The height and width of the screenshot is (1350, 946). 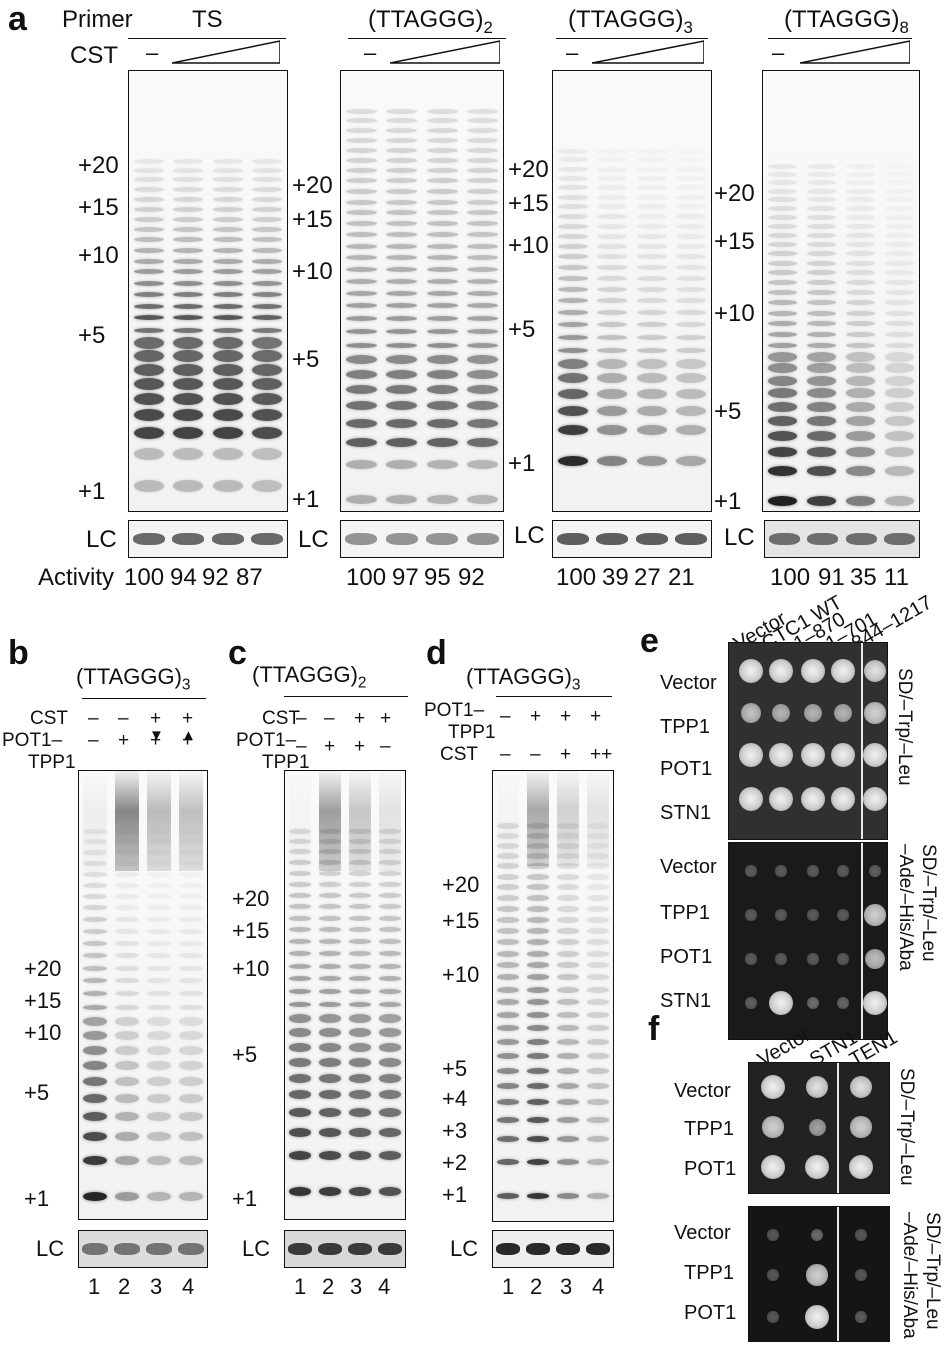 What do you see at coordinates (127, 821) in the screenshot?
I see `high-molecular-weight-smear` at bounding box center [127, 821].